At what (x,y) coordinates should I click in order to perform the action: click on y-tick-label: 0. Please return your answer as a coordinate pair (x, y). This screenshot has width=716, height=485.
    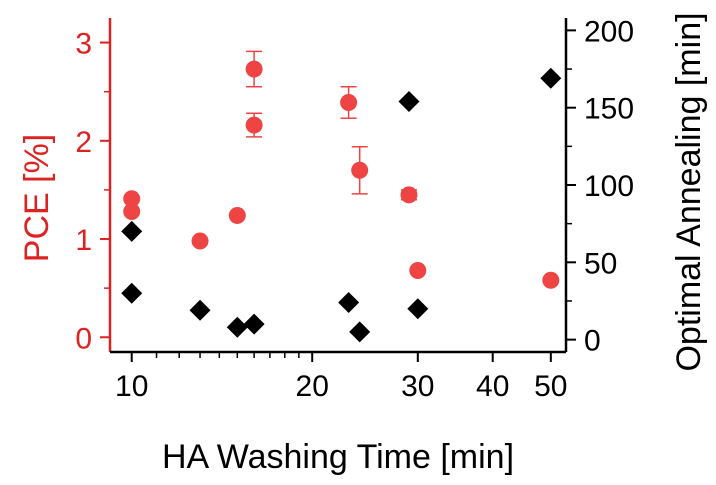
    Looking at the image, I should click on (83, 338).